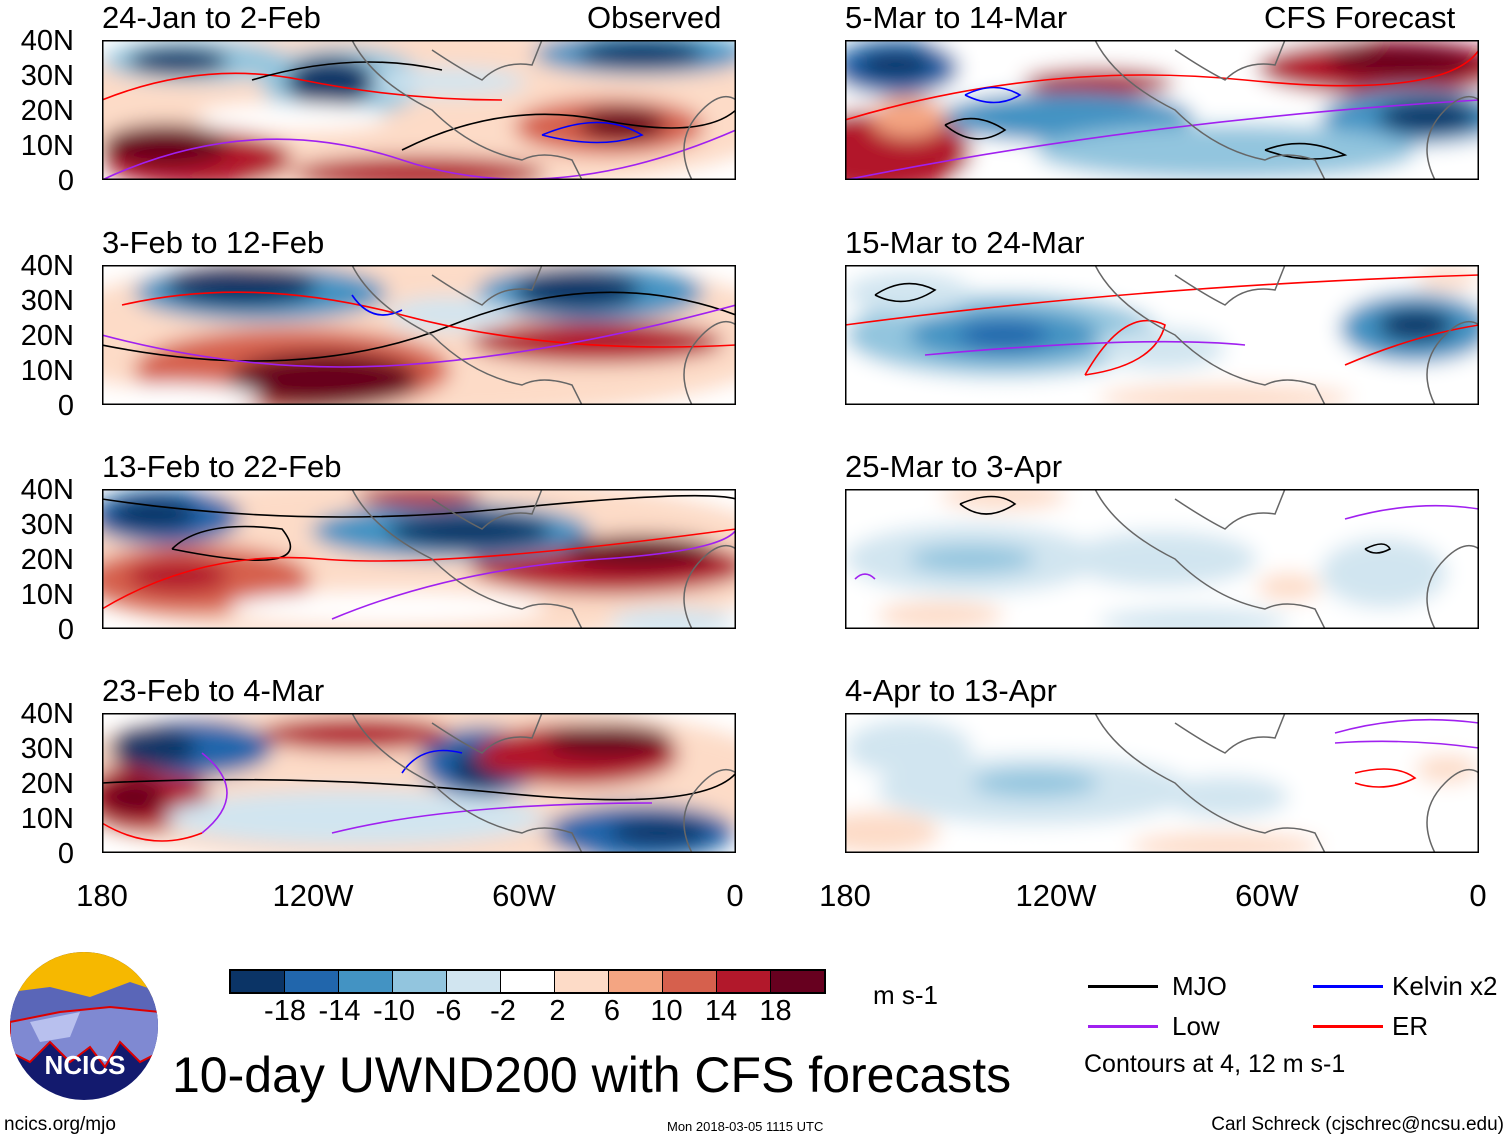 Image resolution: width=1510 pixels, height=1141 pixels. Describe the element at coordinates (448, 1011) in the screenshot. I see `colorbar-label: -6` at that location.